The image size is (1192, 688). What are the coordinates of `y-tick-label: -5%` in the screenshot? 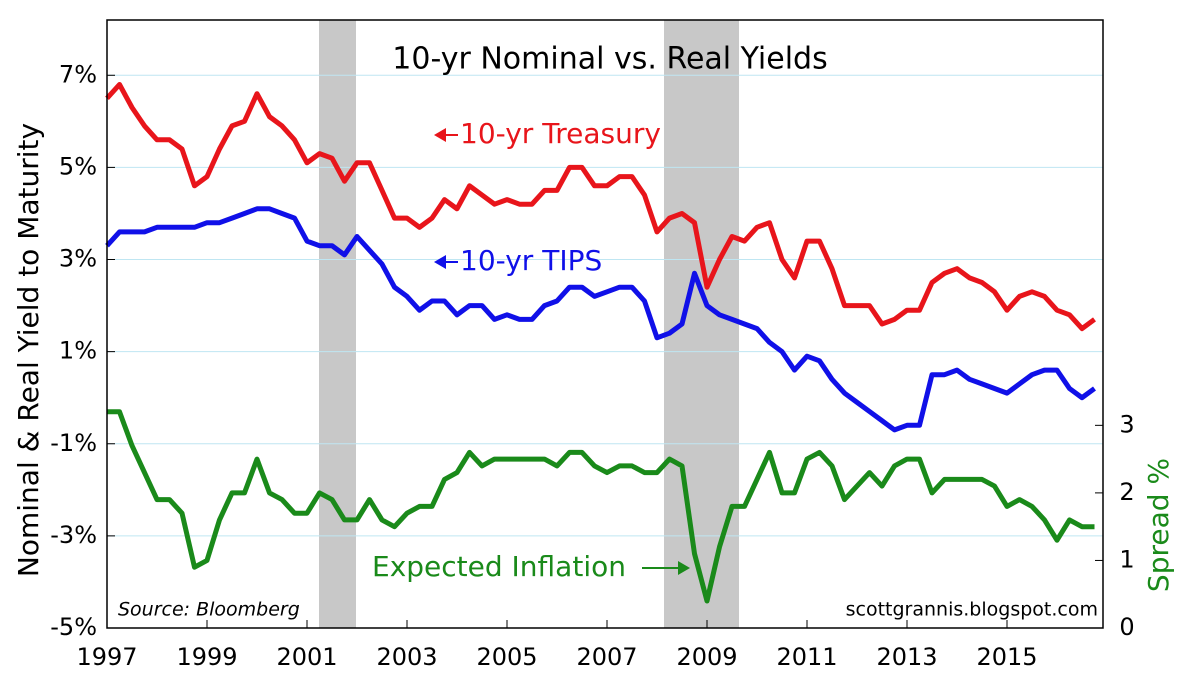 It's located at (73, 627).